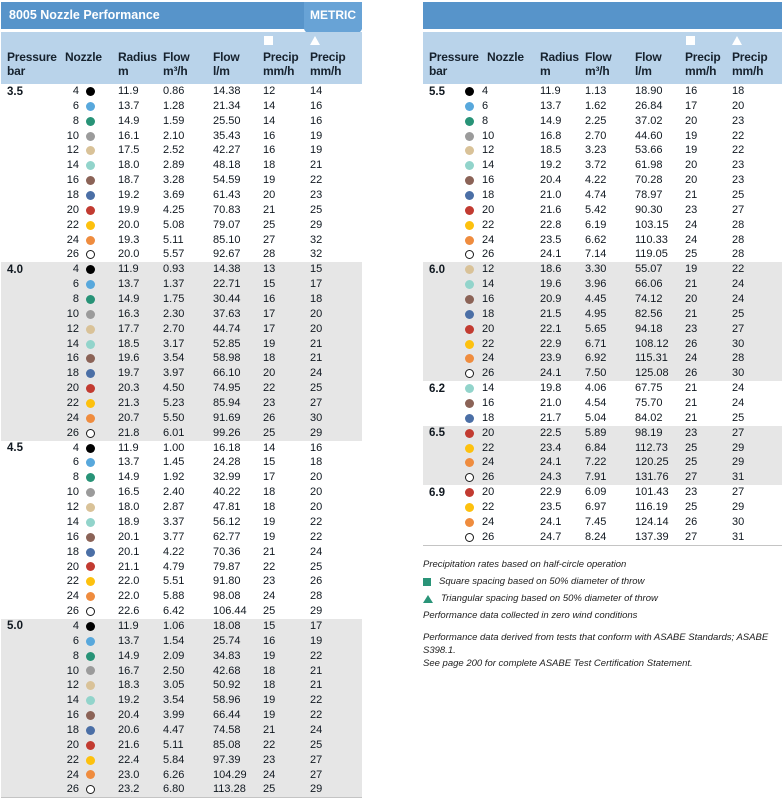 Image resolution: width=782 pixels, height=800 pixels. I want to click on cell-precip-triangle: 22, so click(316, 536).